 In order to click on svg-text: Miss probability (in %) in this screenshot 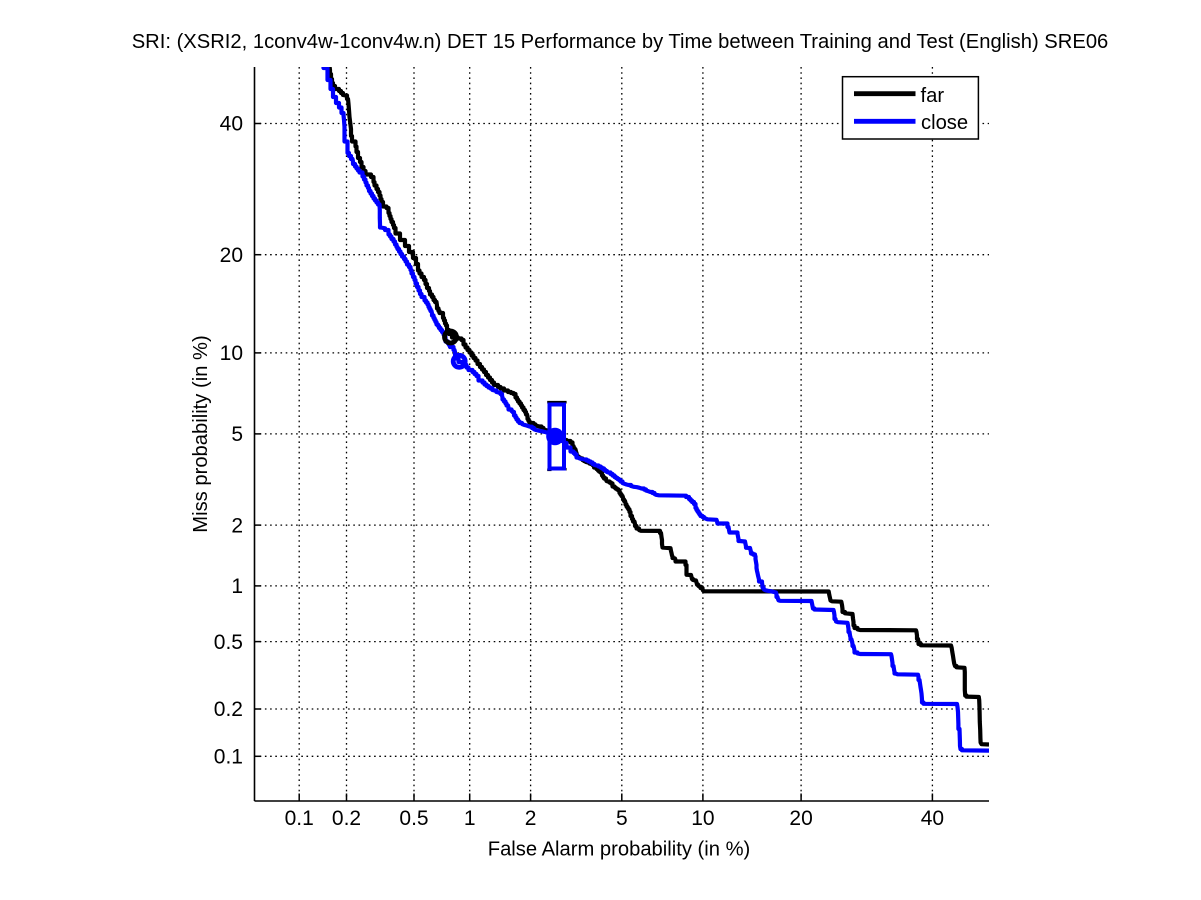, I will do `click(201, 433)`.